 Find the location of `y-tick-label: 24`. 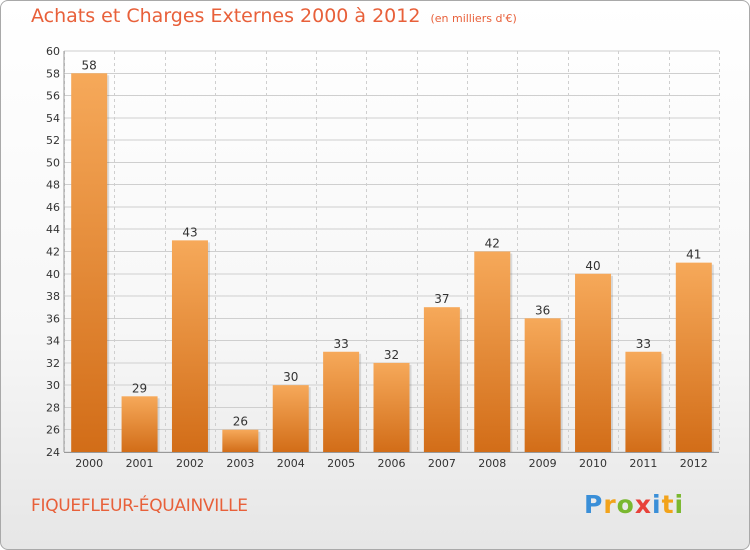

y-tick-label: 24 is located at coordinates (53, 452).